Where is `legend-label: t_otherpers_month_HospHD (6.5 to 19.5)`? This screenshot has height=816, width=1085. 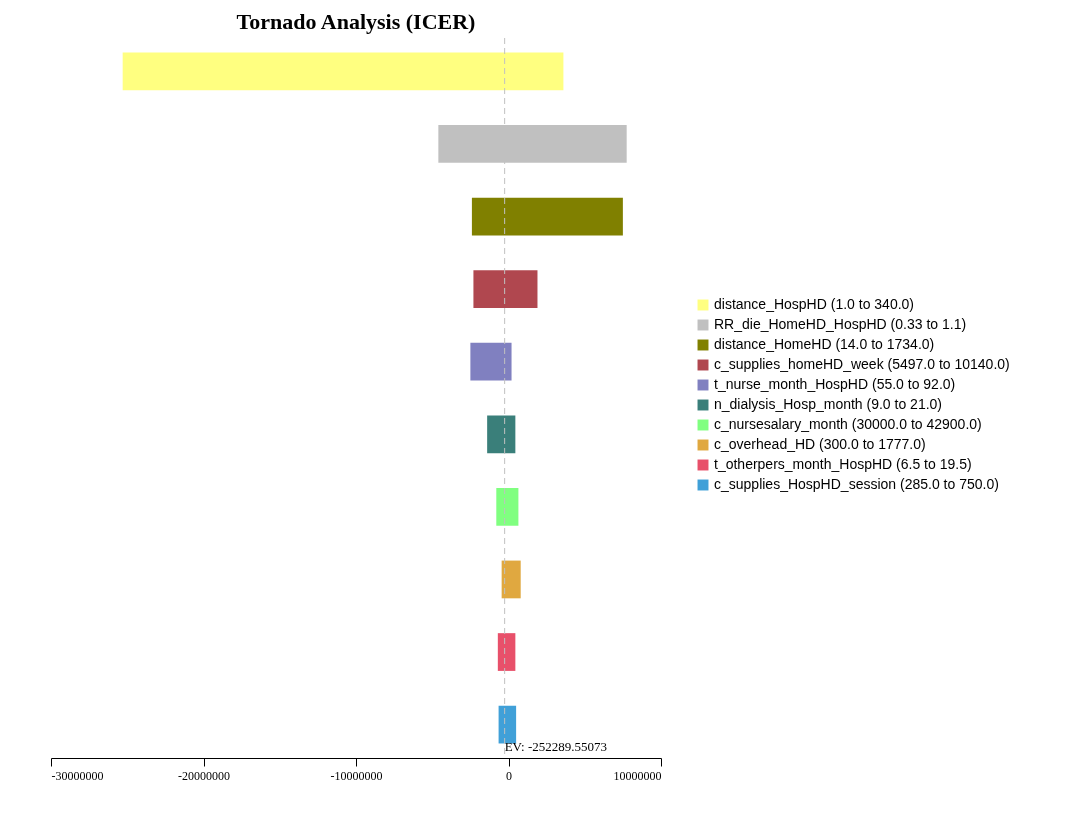
legend-label: t_otherpers_month_HospHD (6.5 to 19.5) is located at coordinates (843, 464).